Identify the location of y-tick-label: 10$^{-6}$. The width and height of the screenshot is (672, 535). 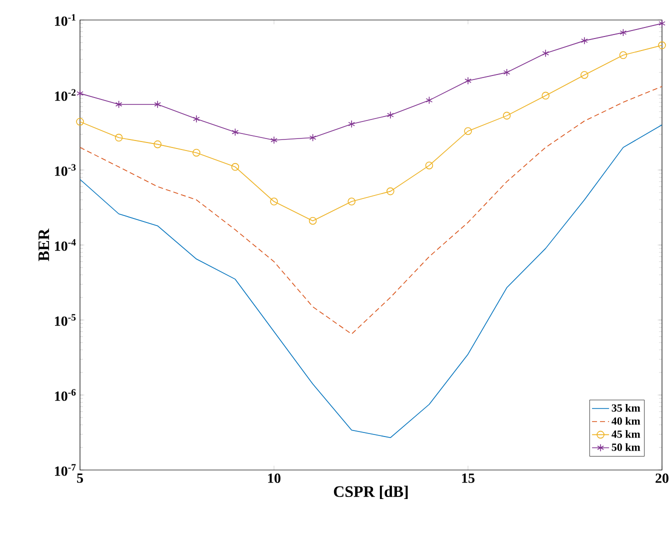
(65, 395).